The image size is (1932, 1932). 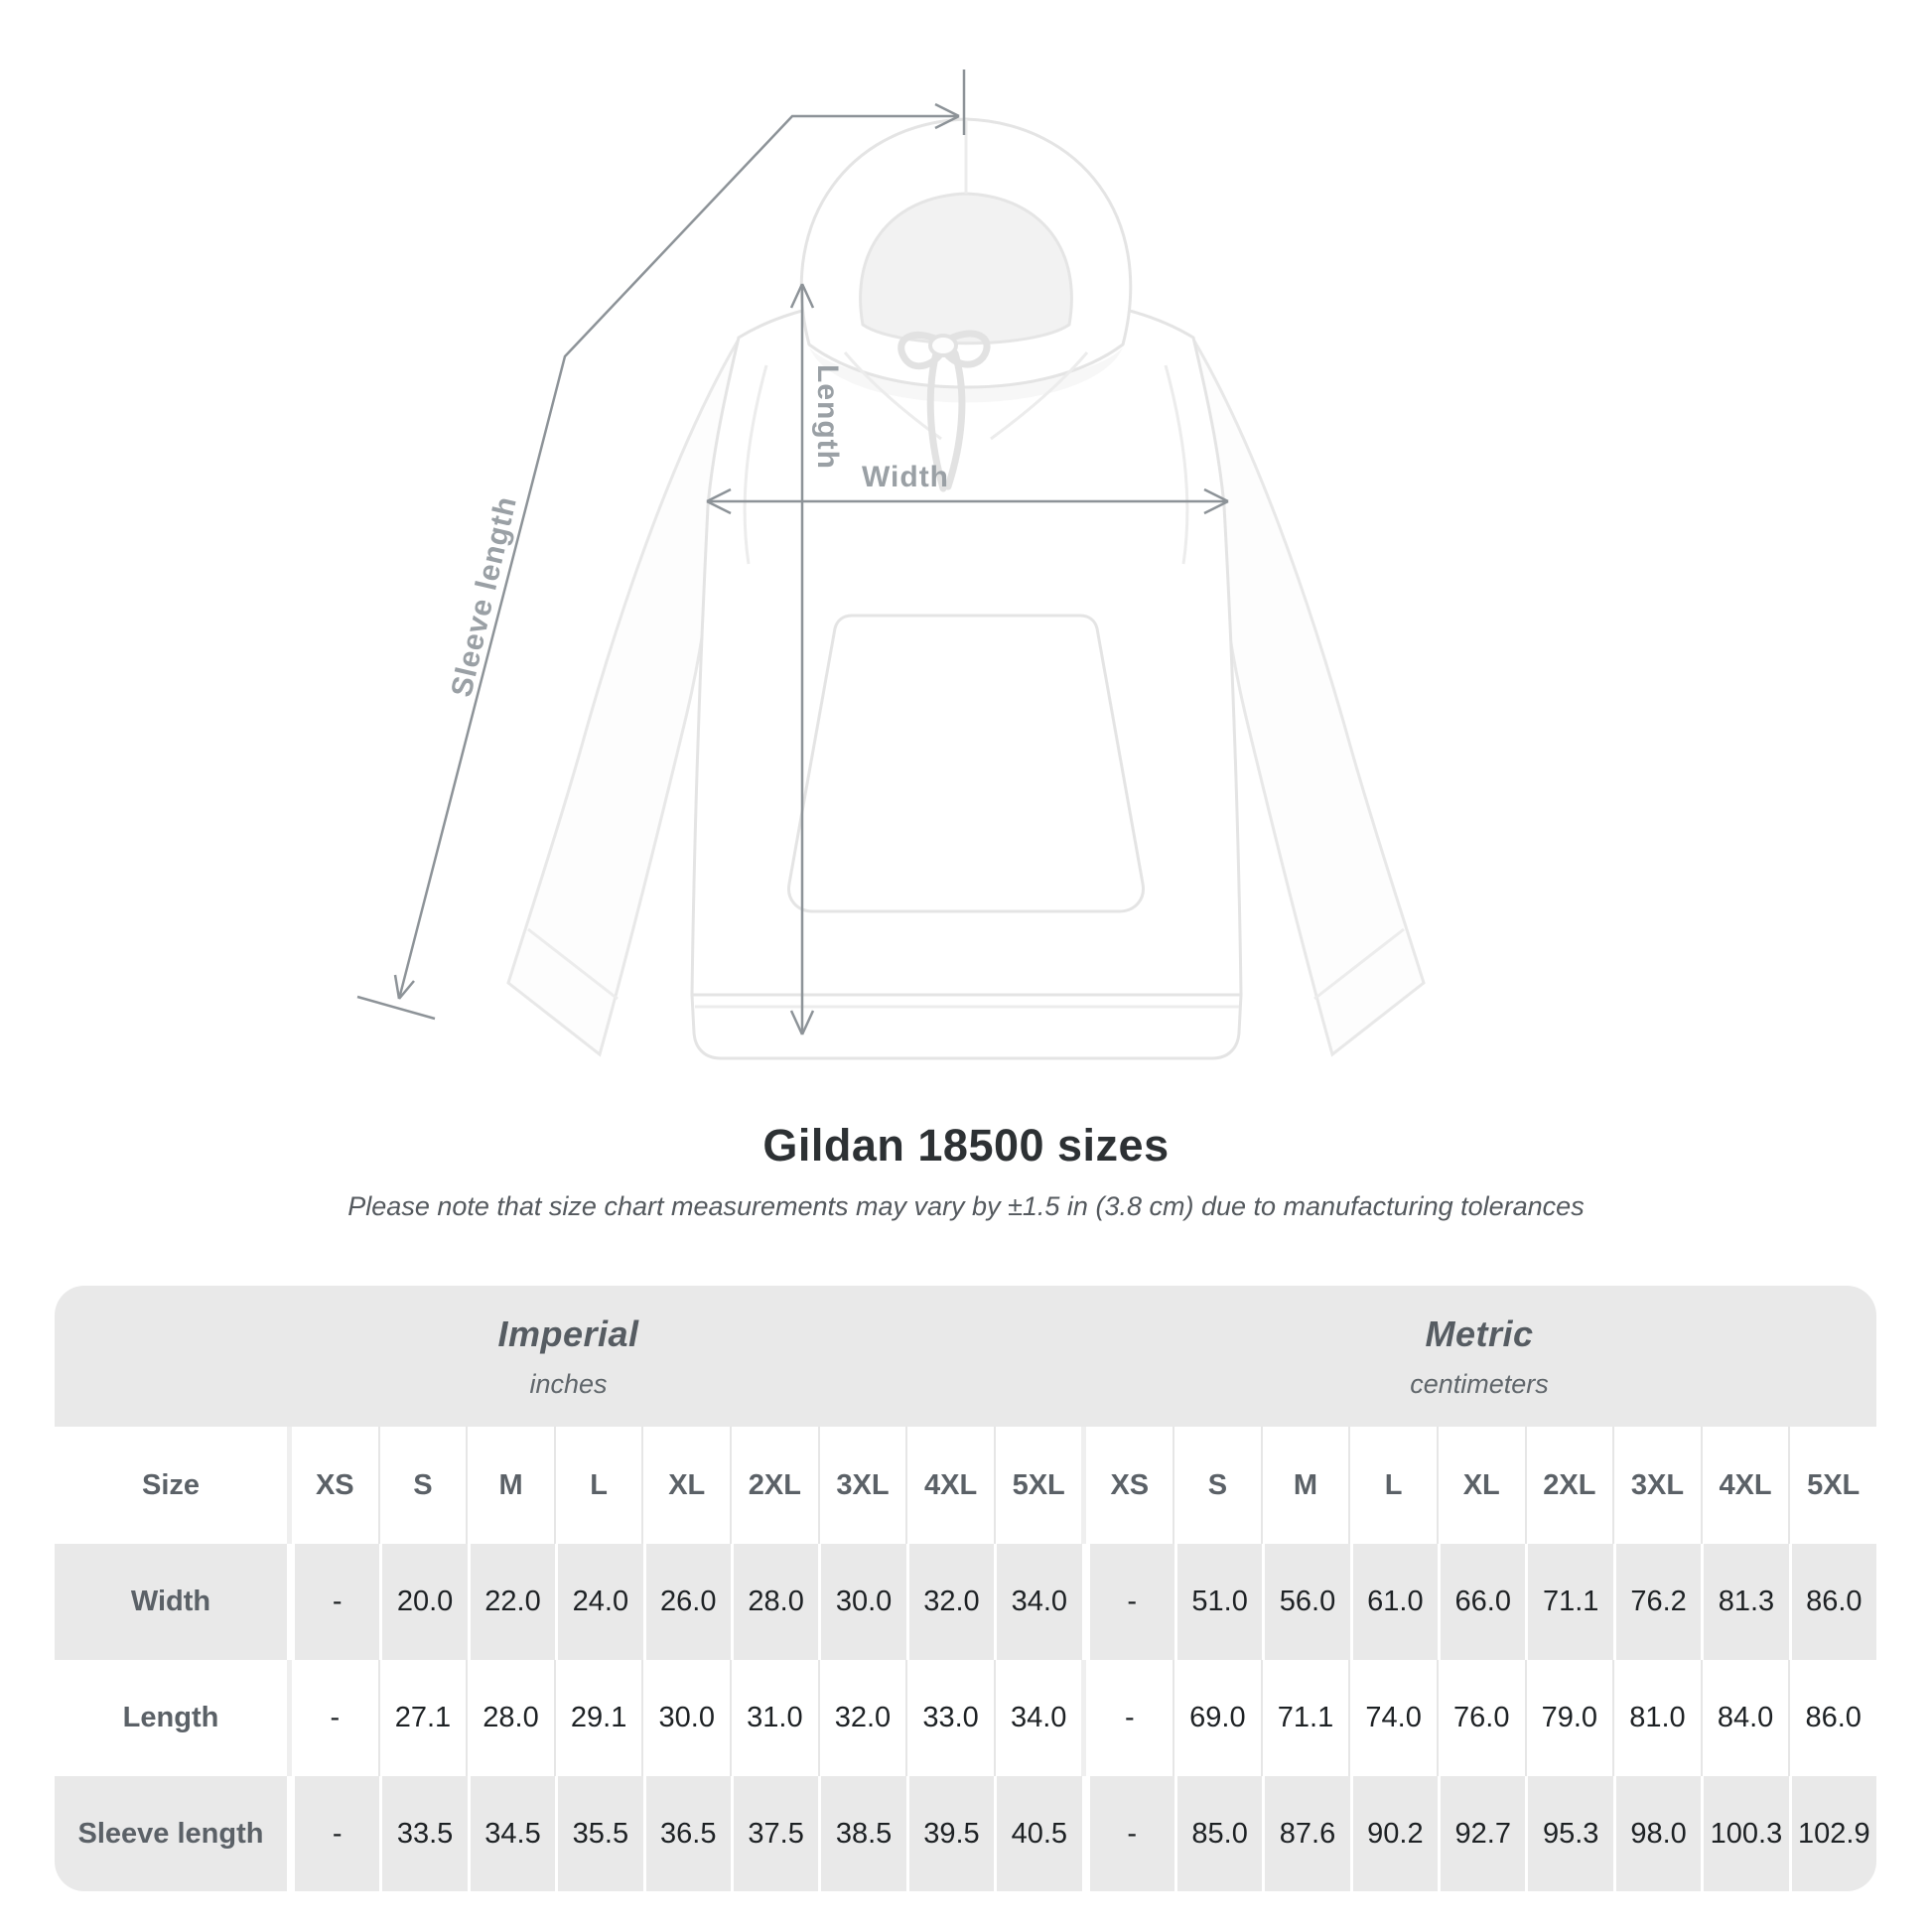 What do you see at coordinates (687, 1833) in the screenshot?
I see `measurement-value: 36.5` at bounding box center [687, 1833].